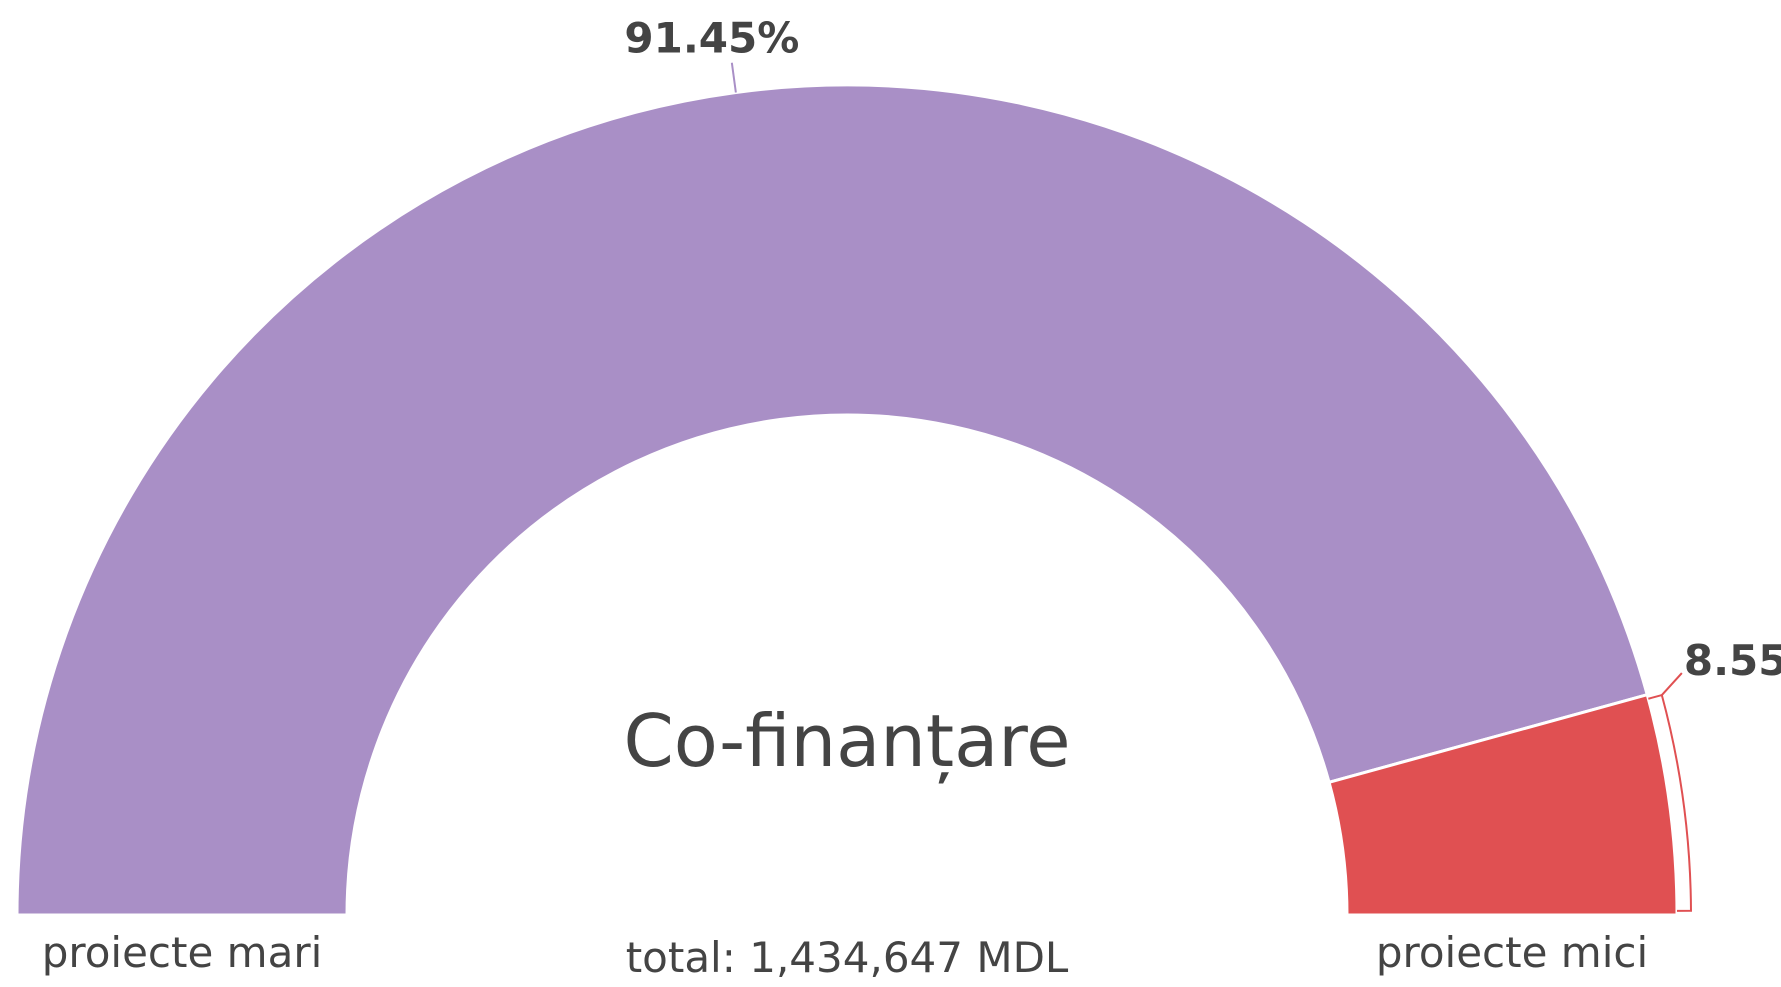  What do you see at coordinates (846, 741) in the screenshot?
I see `chart-title: Co-finanțare` at bounding box center [846, 741].